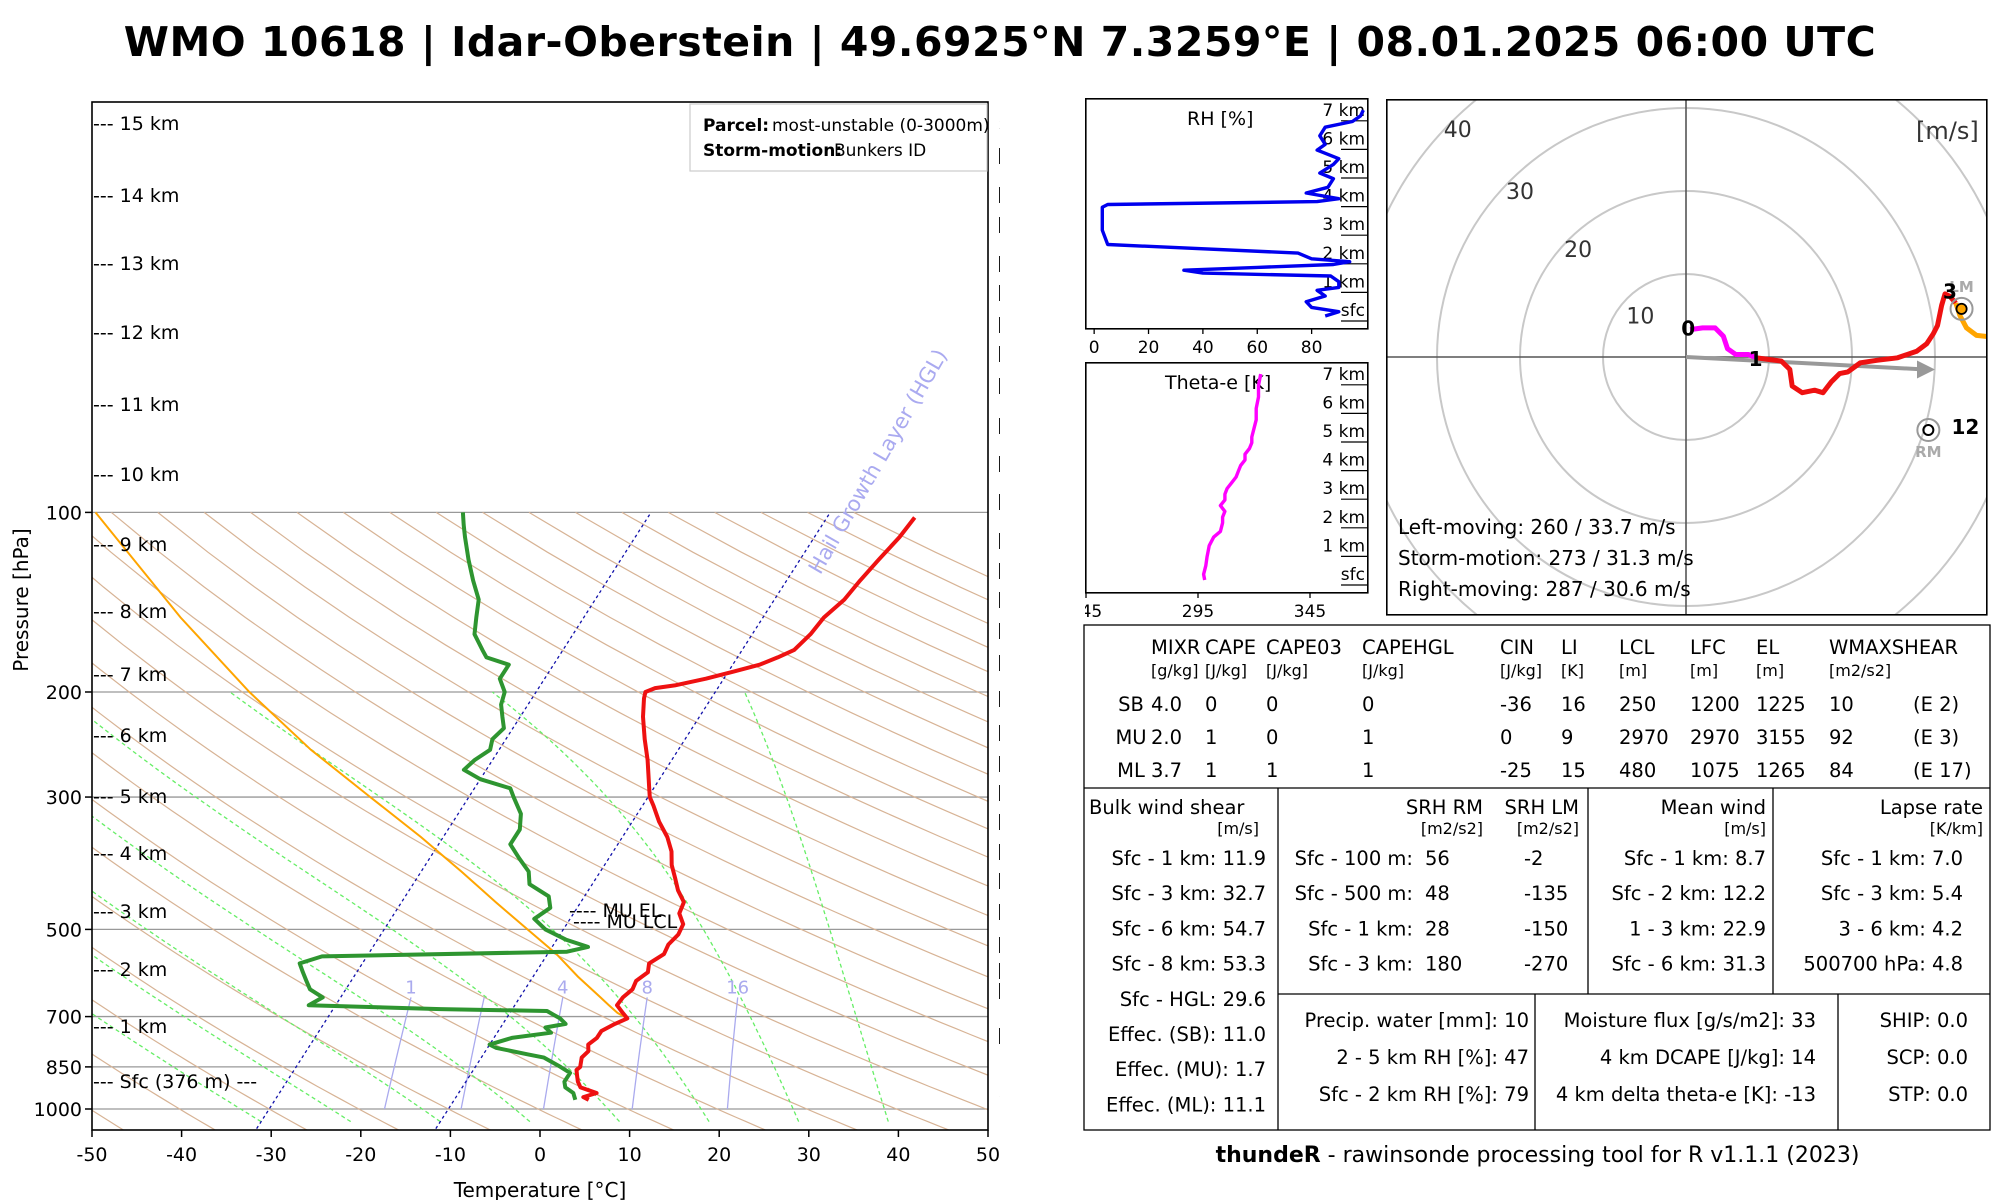 This screenshot has height=1200, width=2000. What do you see at coordinates (1343, 461) in the screenshot?
I see `panel-height-label: 4 km` at bounding box center [1343, 461].